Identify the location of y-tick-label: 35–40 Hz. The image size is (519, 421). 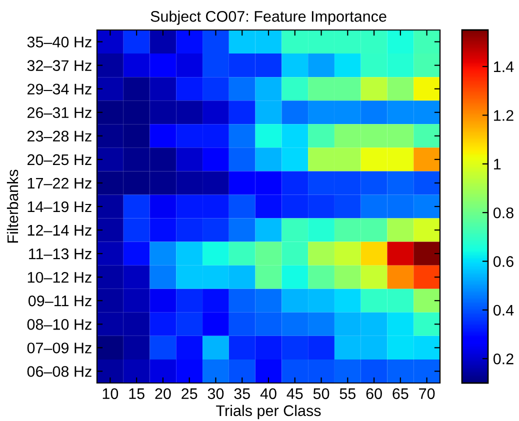
(59, 42).